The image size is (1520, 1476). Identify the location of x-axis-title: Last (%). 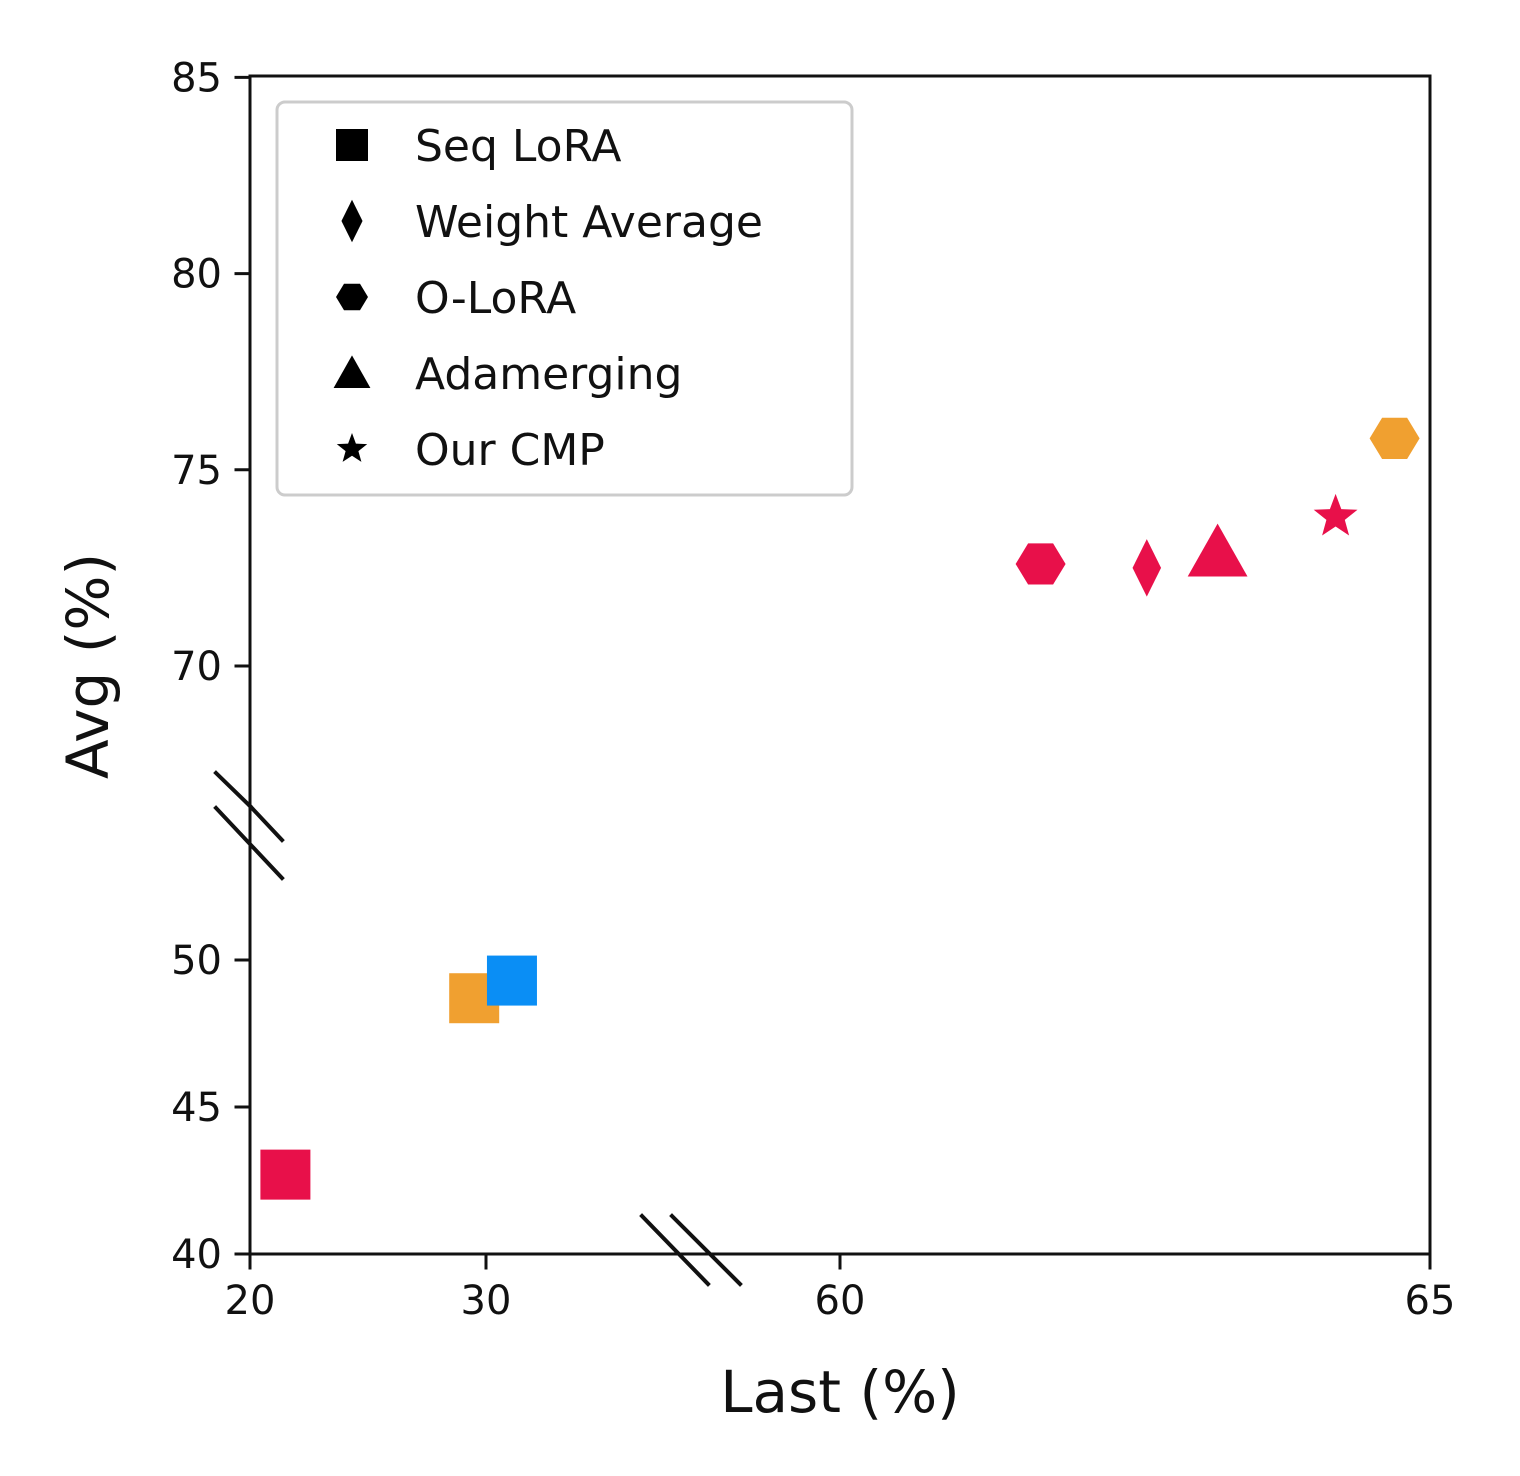
(840, 1392).